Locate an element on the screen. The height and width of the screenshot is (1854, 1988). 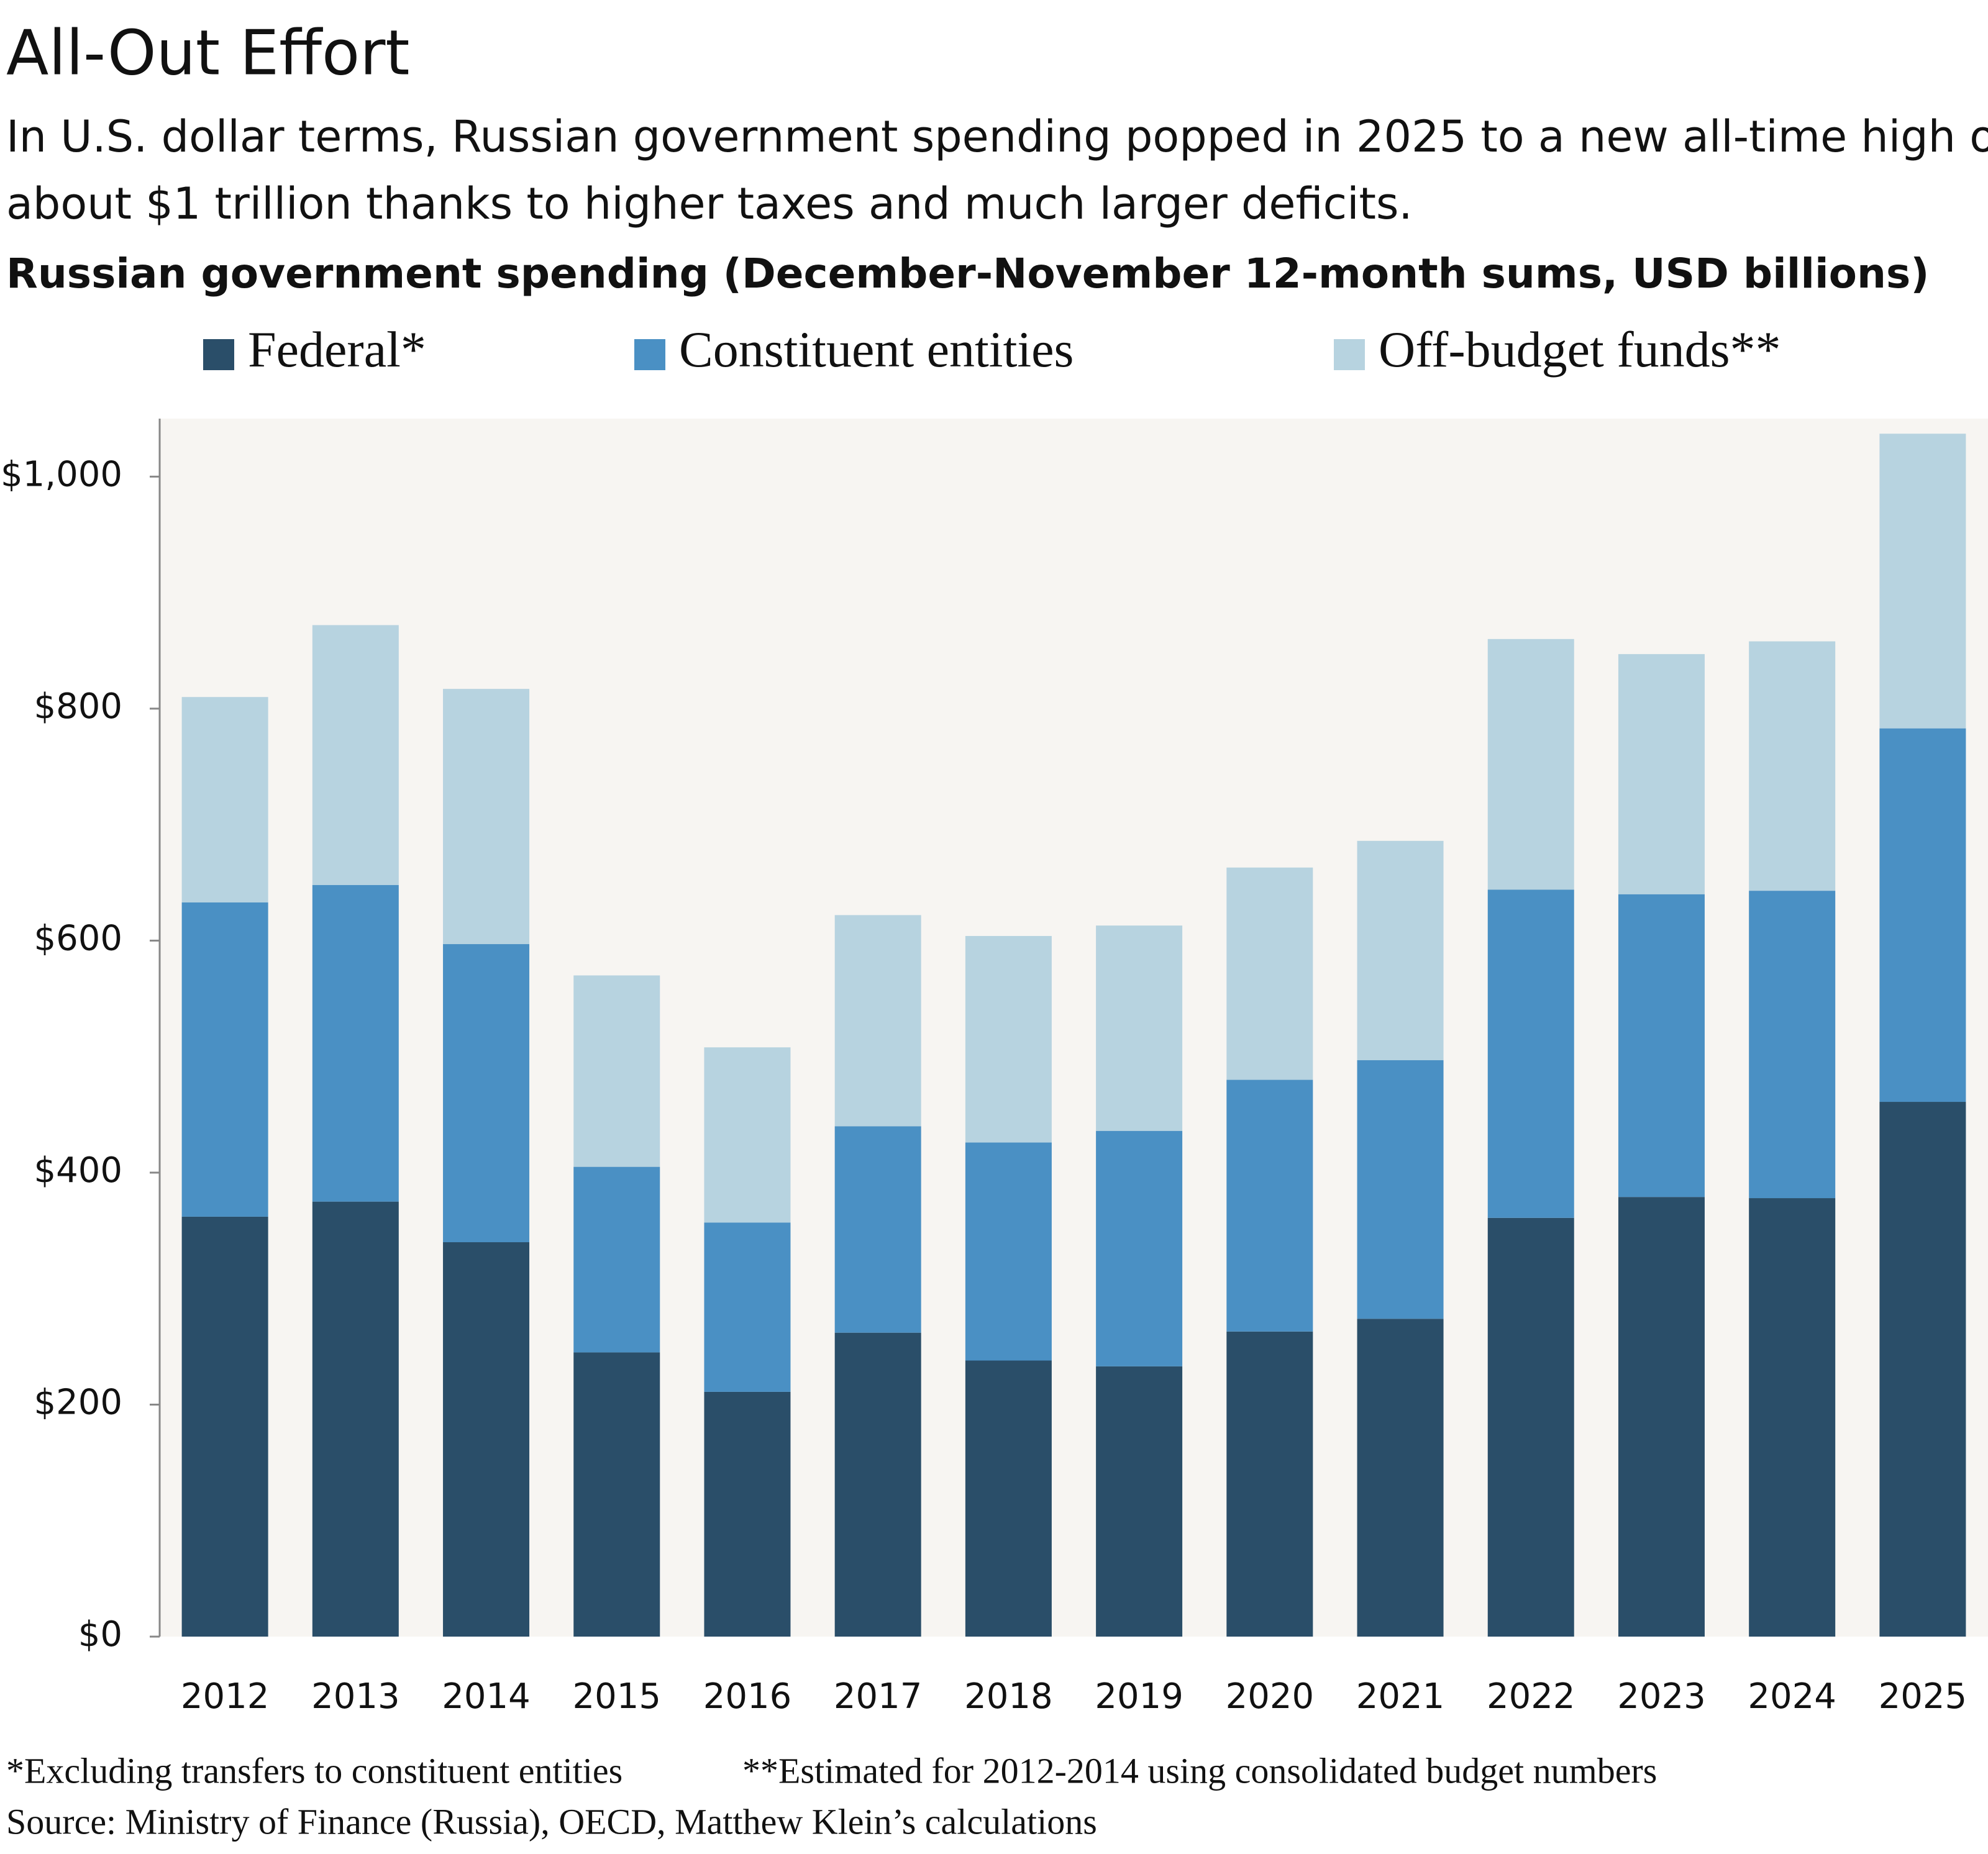
y-tick-label: $200 is located at coordinates (78, 1403).